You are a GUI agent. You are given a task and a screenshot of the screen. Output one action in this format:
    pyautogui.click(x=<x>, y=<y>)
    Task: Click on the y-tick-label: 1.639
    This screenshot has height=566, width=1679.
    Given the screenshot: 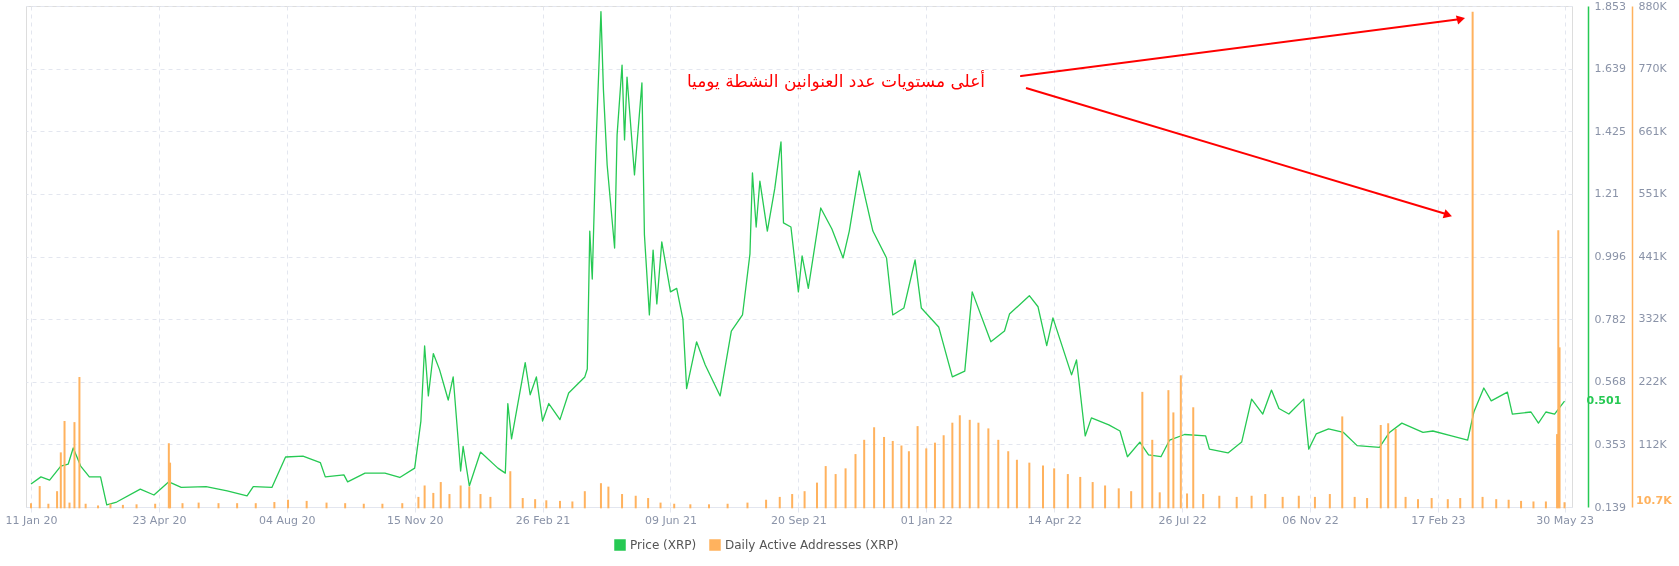 What is the action you would take?
    pyautogui.click(x=1610, y=69)
    